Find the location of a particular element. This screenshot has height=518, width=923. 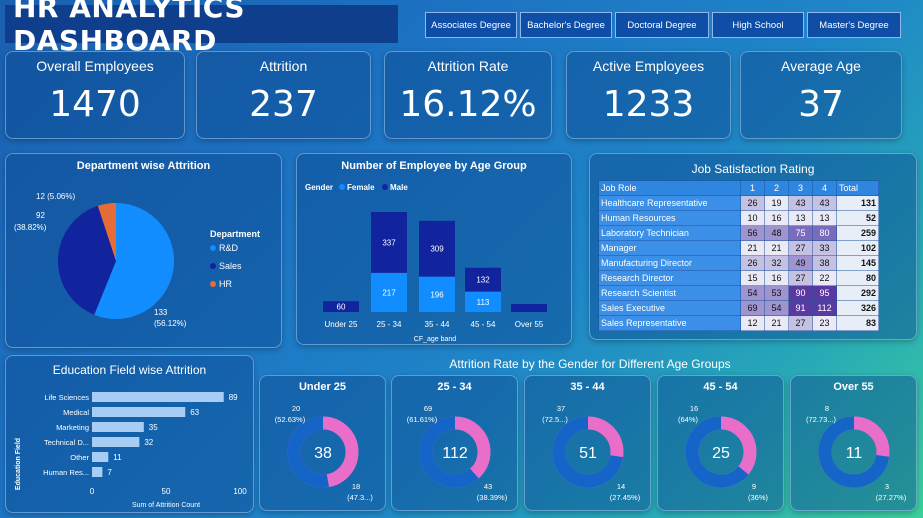

filter-masters-degree: Master's Degree is located at coordinates (854, 25).